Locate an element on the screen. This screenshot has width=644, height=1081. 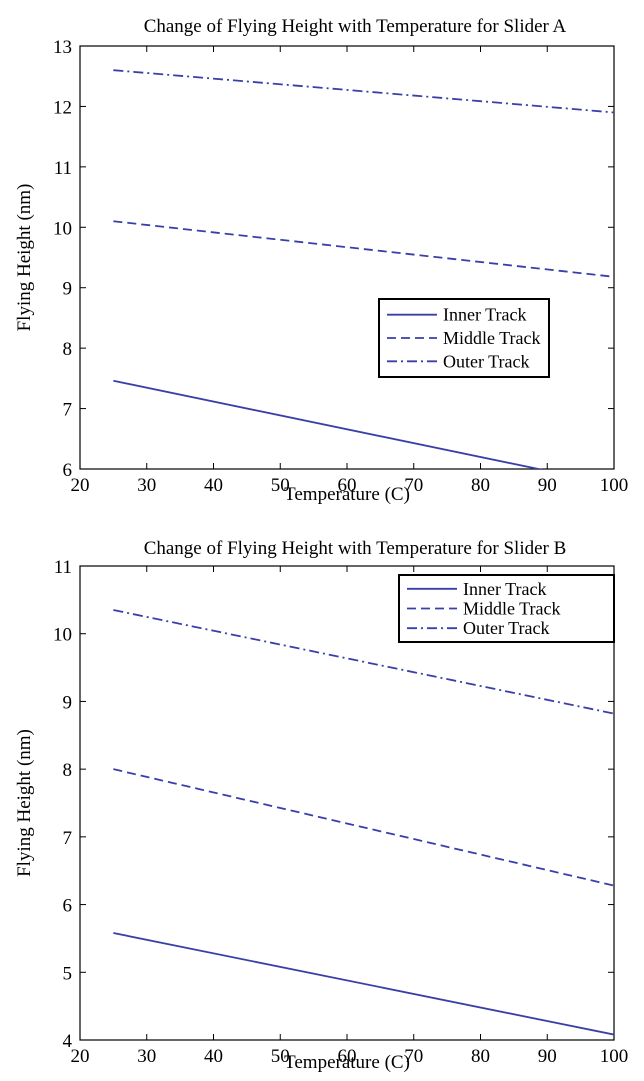
legend: Inner Track Middle Track Outer Track is located at coordinates (464, 338).